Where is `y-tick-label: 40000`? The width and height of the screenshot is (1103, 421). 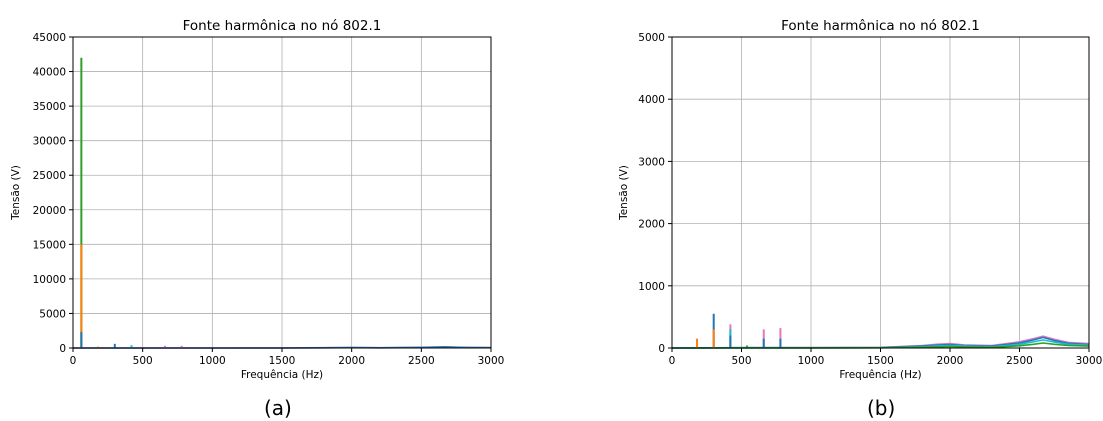 y-tick-label: 40000 is located at coordinates (49, 73).